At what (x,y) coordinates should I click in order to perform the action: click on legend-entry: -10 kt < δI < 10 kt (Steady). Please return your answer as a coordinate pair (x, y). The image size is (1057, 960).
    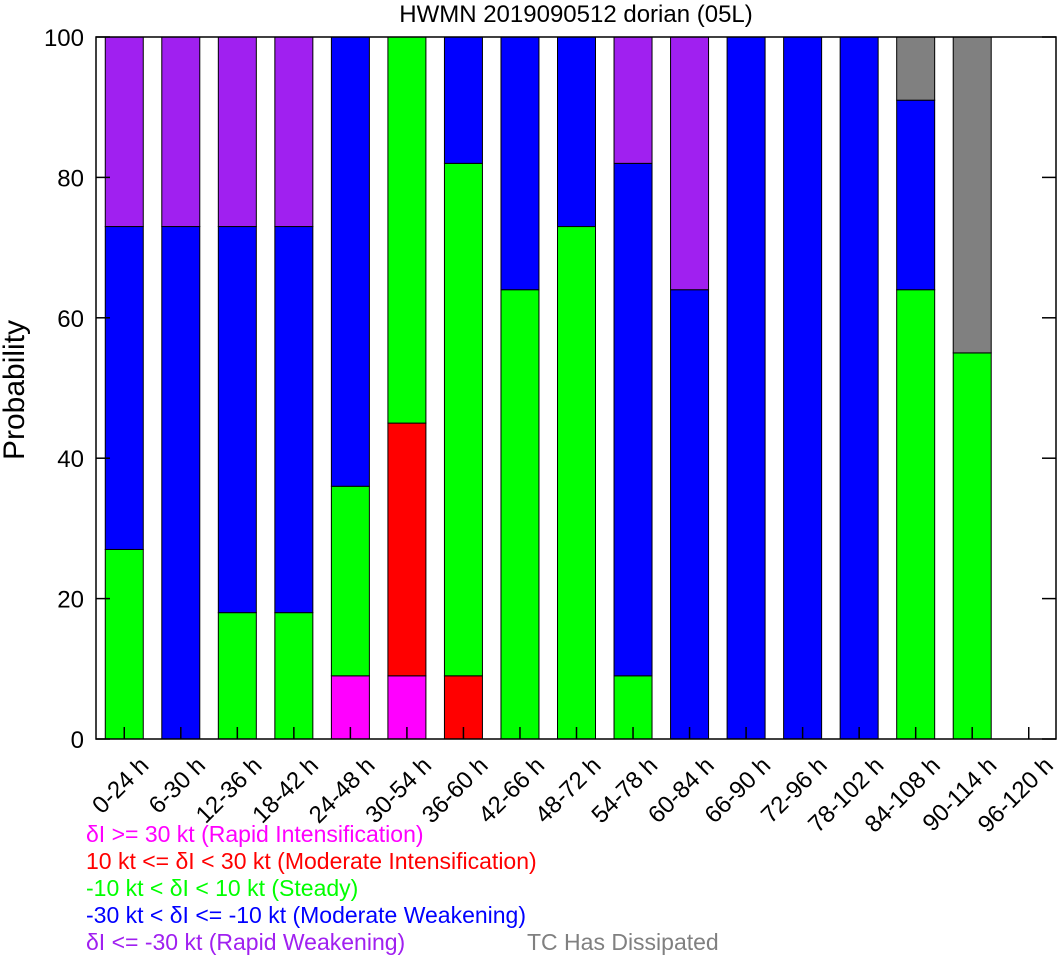
    Looking at the image, I should click on (222, 888).